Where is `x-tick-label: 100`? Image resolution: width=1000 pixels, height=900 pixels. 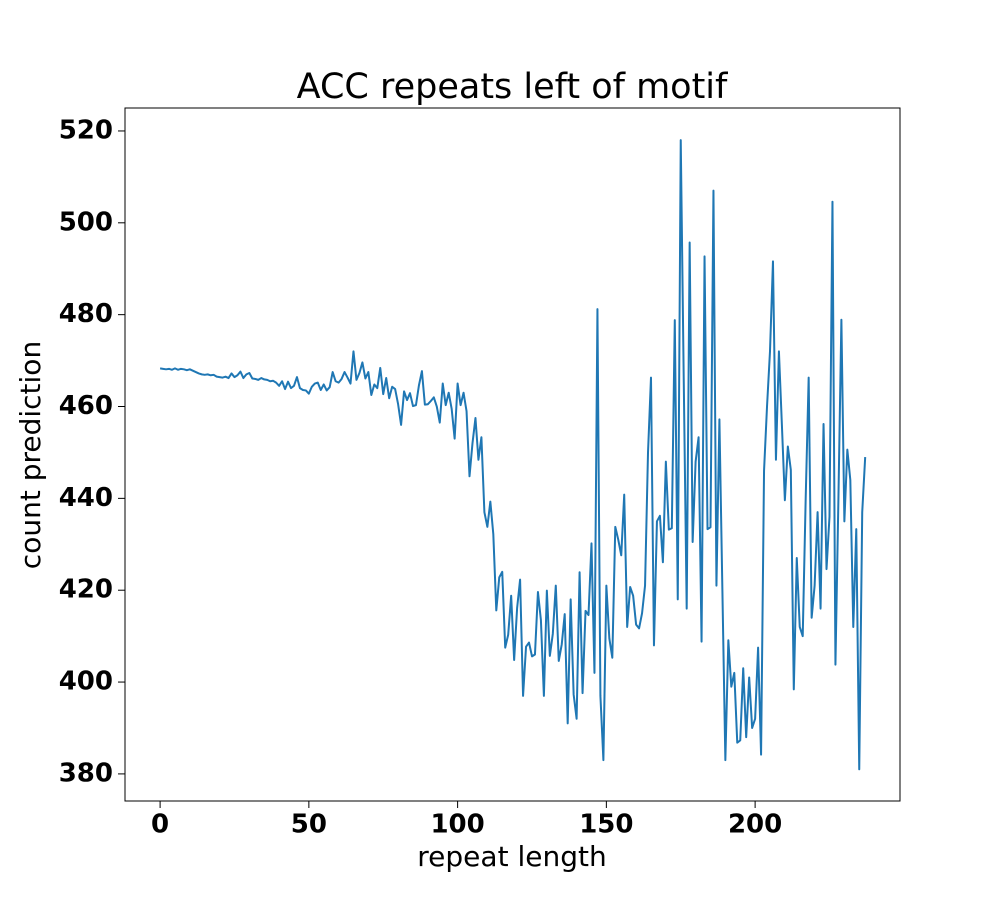
x-tick-label: 100 is located at coordinates (457, 825).